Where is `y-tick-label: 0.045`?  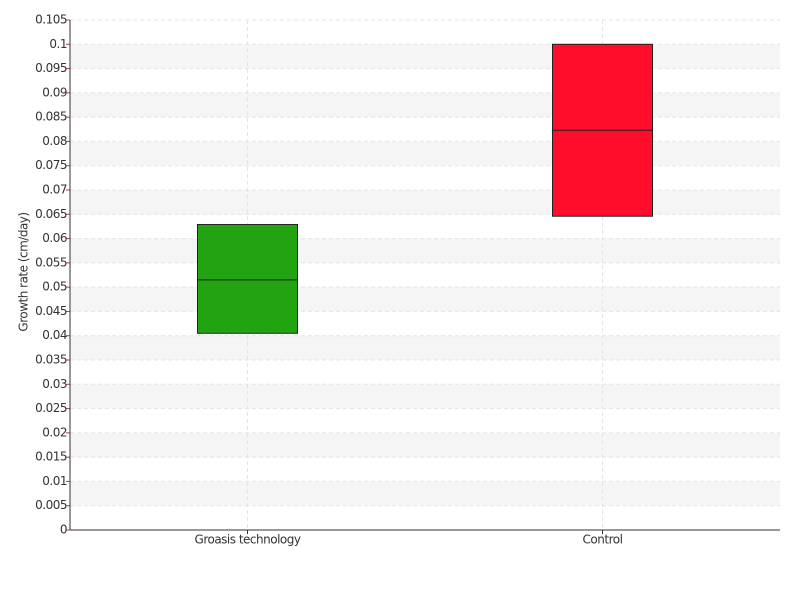
y-tick-label: 0.045 is located at coordinates (51, 311).